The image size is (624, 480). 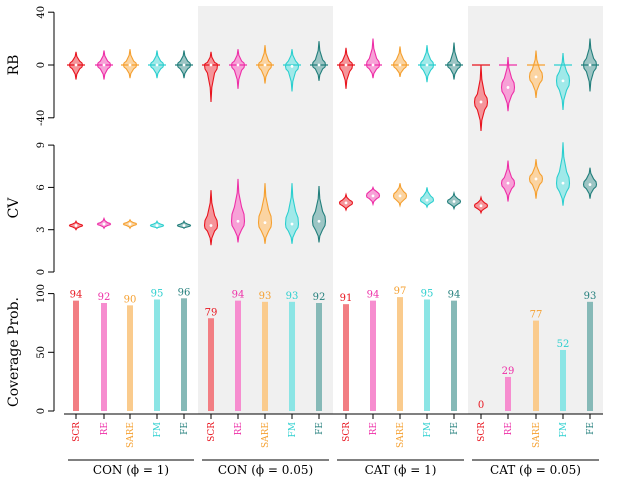 I want to click on cv-y-tick-label: 0, so click(x=41, y=272).